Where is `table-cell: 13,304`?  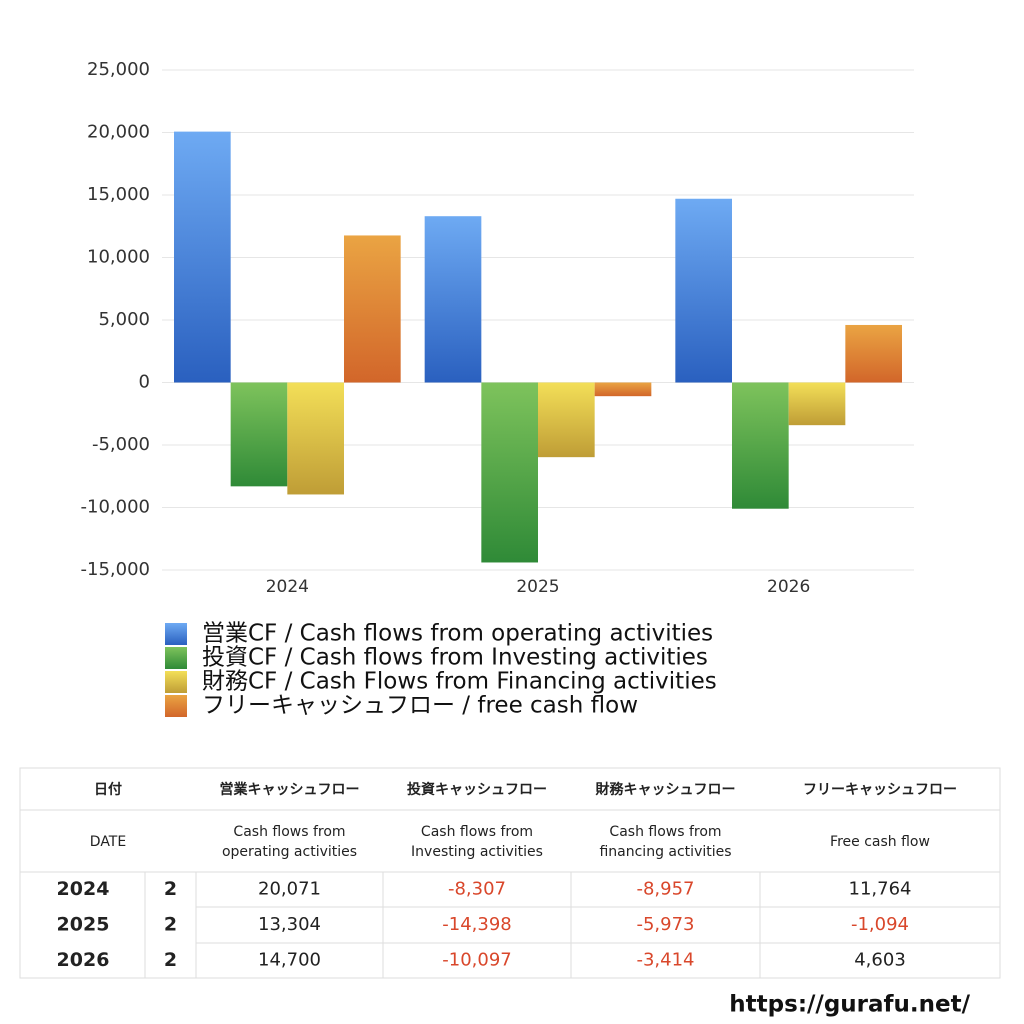
table-cell: 13,304 is located at coordinates (289, 924).